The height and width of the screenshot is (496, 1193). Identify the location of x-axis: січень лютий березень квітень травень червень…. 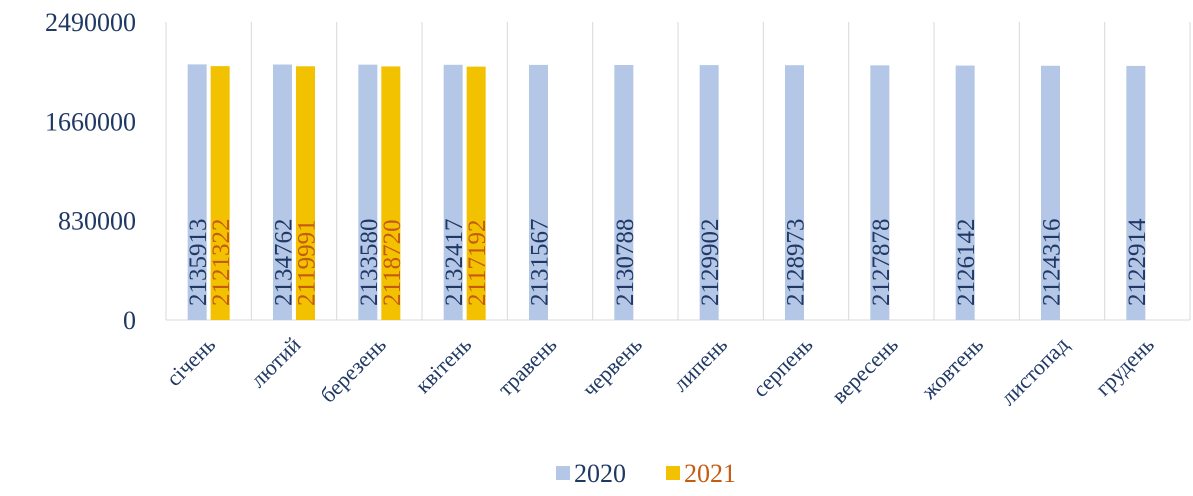
(660, 371).